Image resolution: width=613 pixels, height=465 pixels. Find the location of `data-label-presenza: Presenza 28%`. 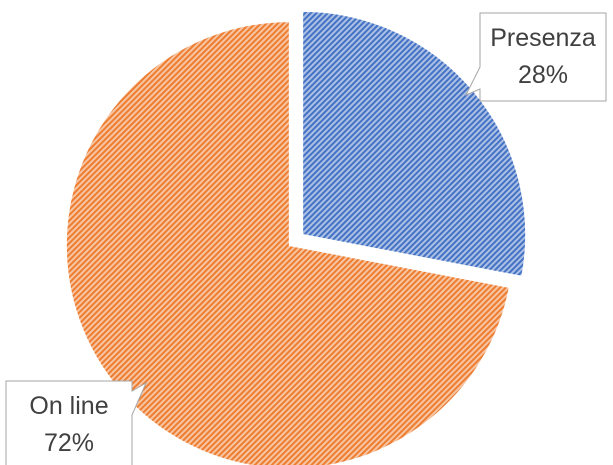

data-label-presenza: Presenza 28% is located at coordinates (535, 57).